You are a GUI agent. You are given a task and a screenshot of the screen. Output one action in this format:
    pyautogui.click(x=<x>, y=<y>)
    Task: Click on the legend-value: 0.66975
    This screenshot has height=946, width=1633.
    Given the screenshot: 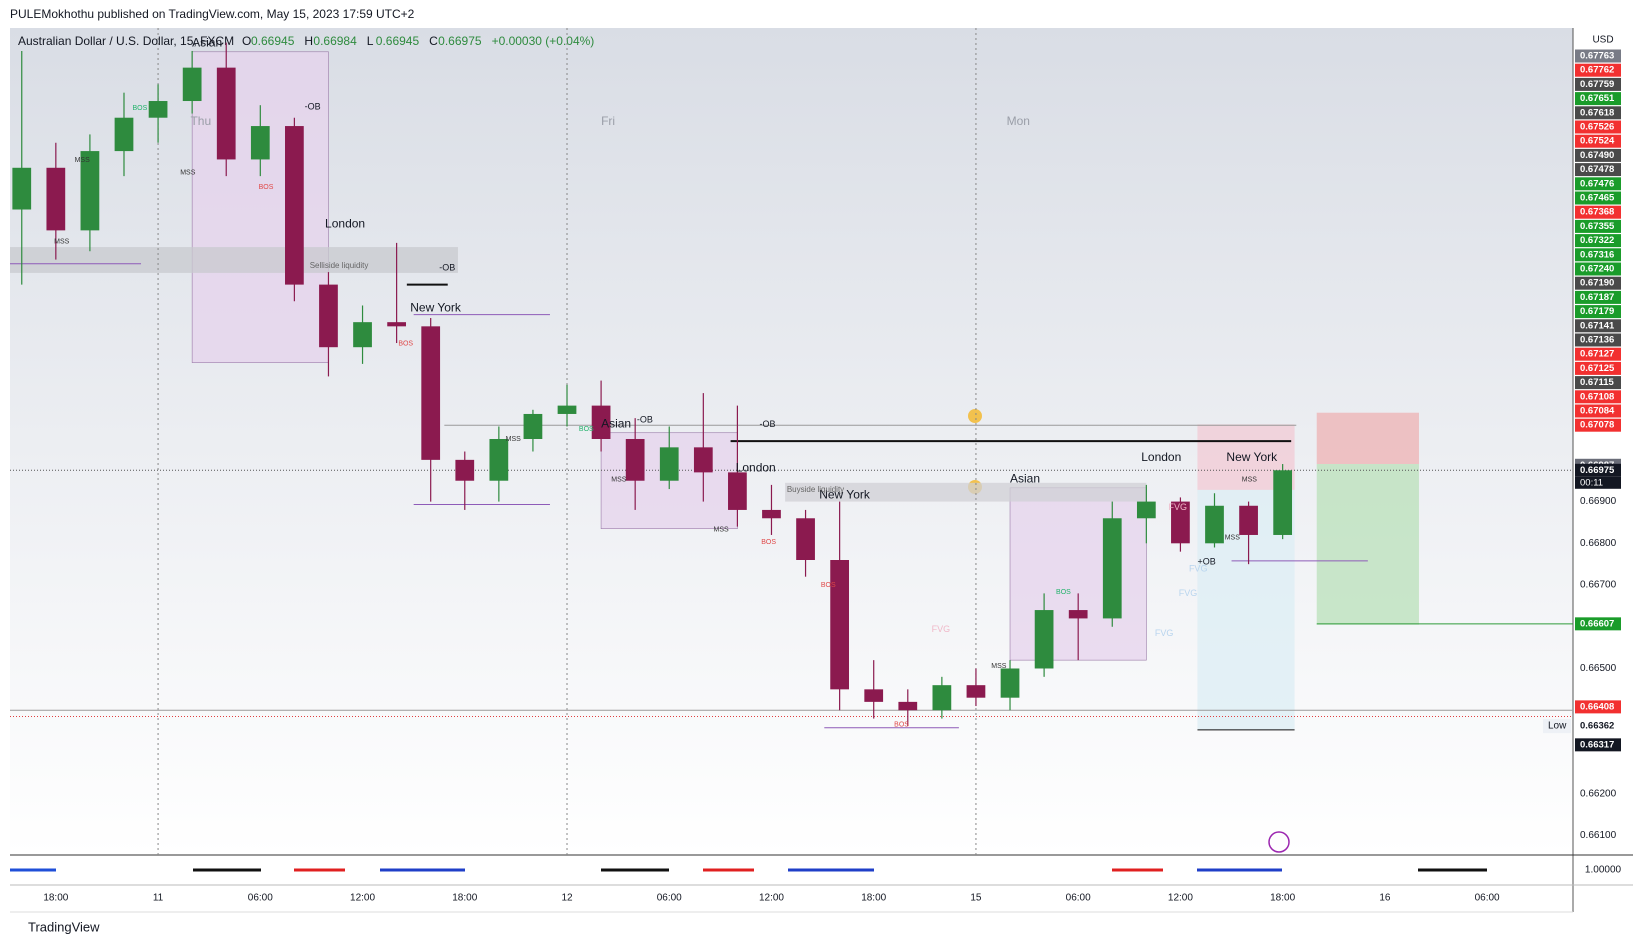 What is the action you would take?
    pyautogui.click(x=460, y=41)
    